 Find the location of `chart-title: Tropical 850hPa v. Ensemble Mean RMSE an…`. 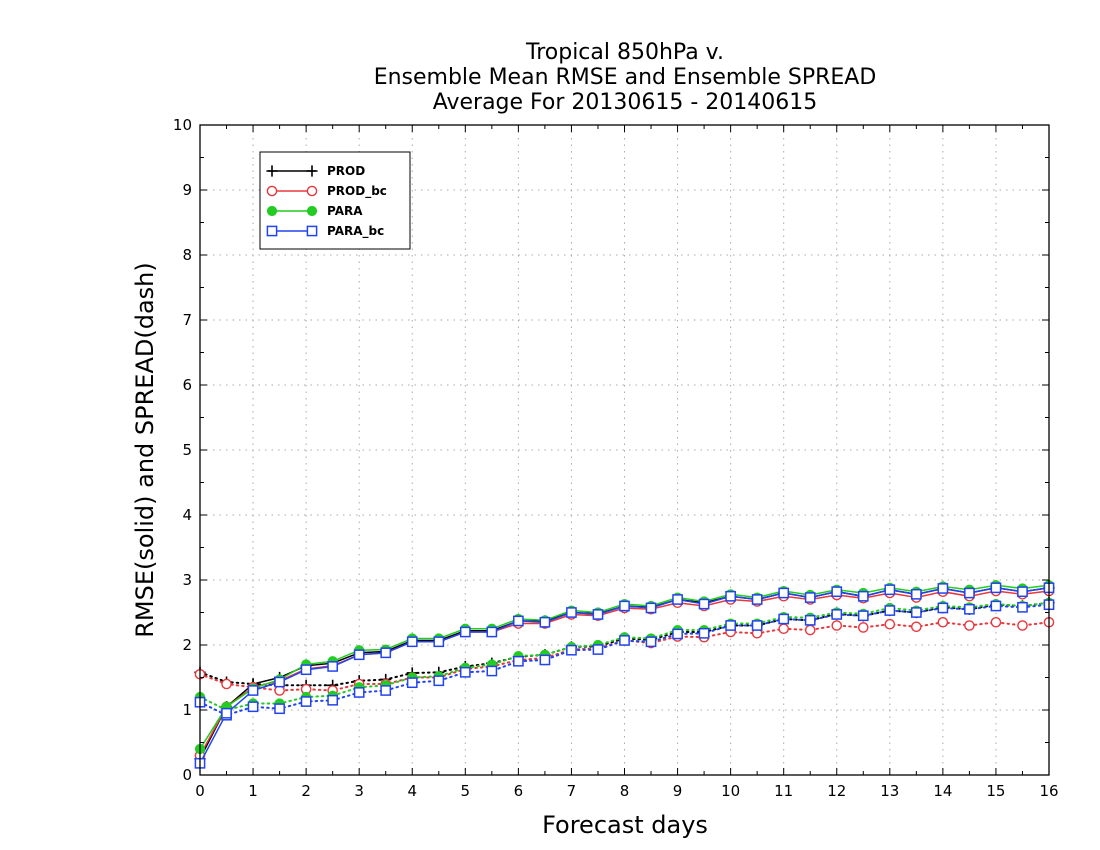

chart-title: Tropical 850hPa v. Ensemble Mean RMSE an… is located at coordinates (625, 77).